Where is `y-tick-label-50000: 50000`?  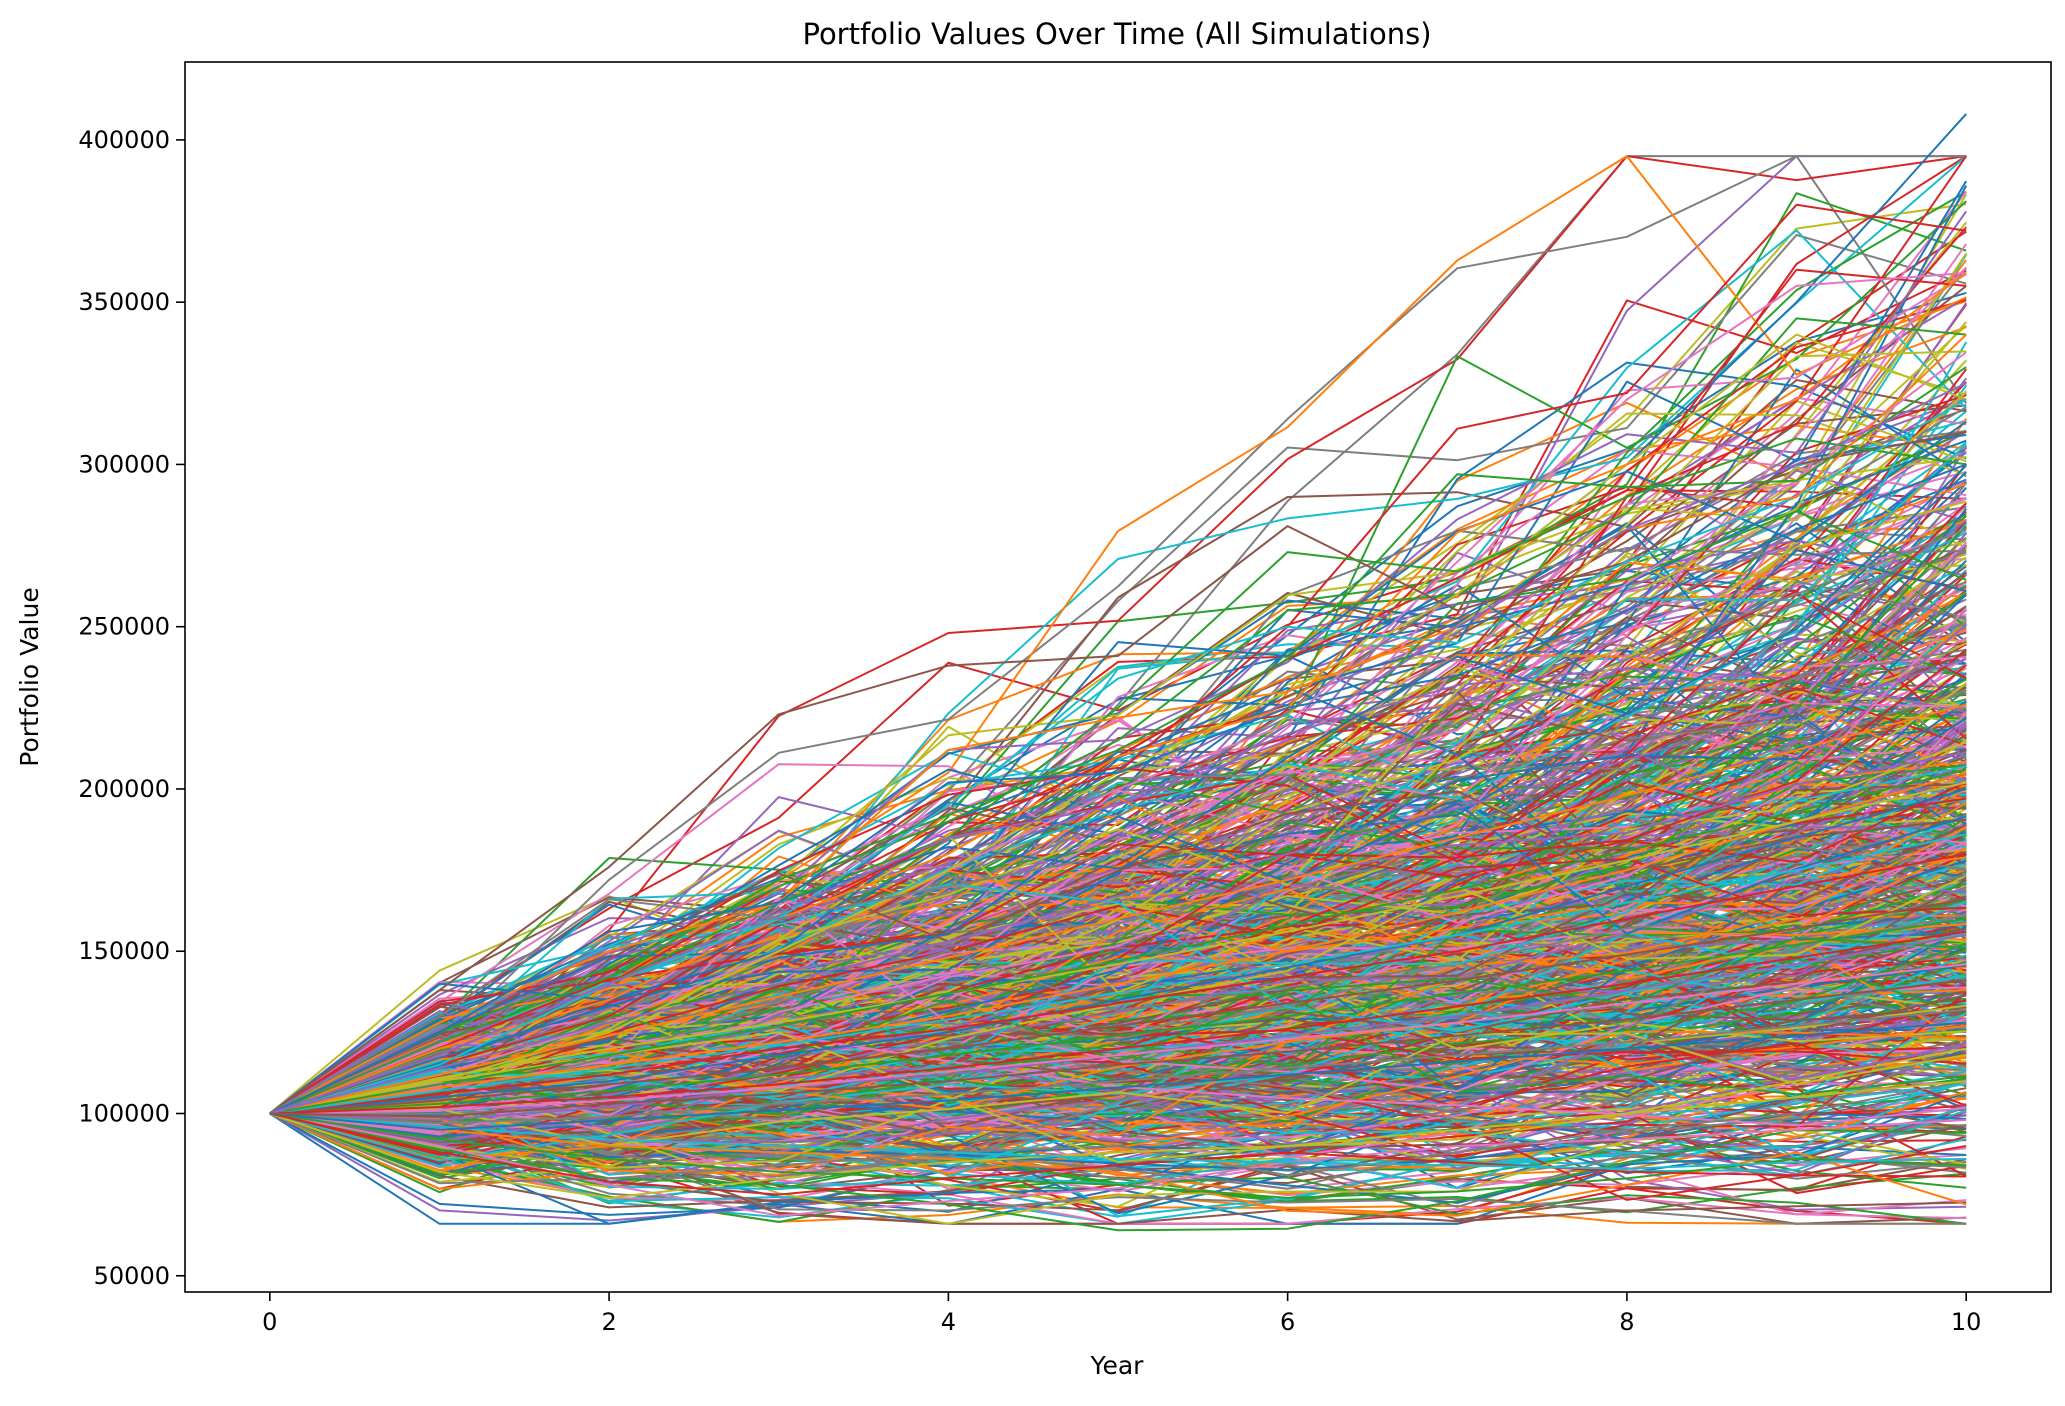
y-tick-label-50000: 50000 is located at coordinates (132, 1276).